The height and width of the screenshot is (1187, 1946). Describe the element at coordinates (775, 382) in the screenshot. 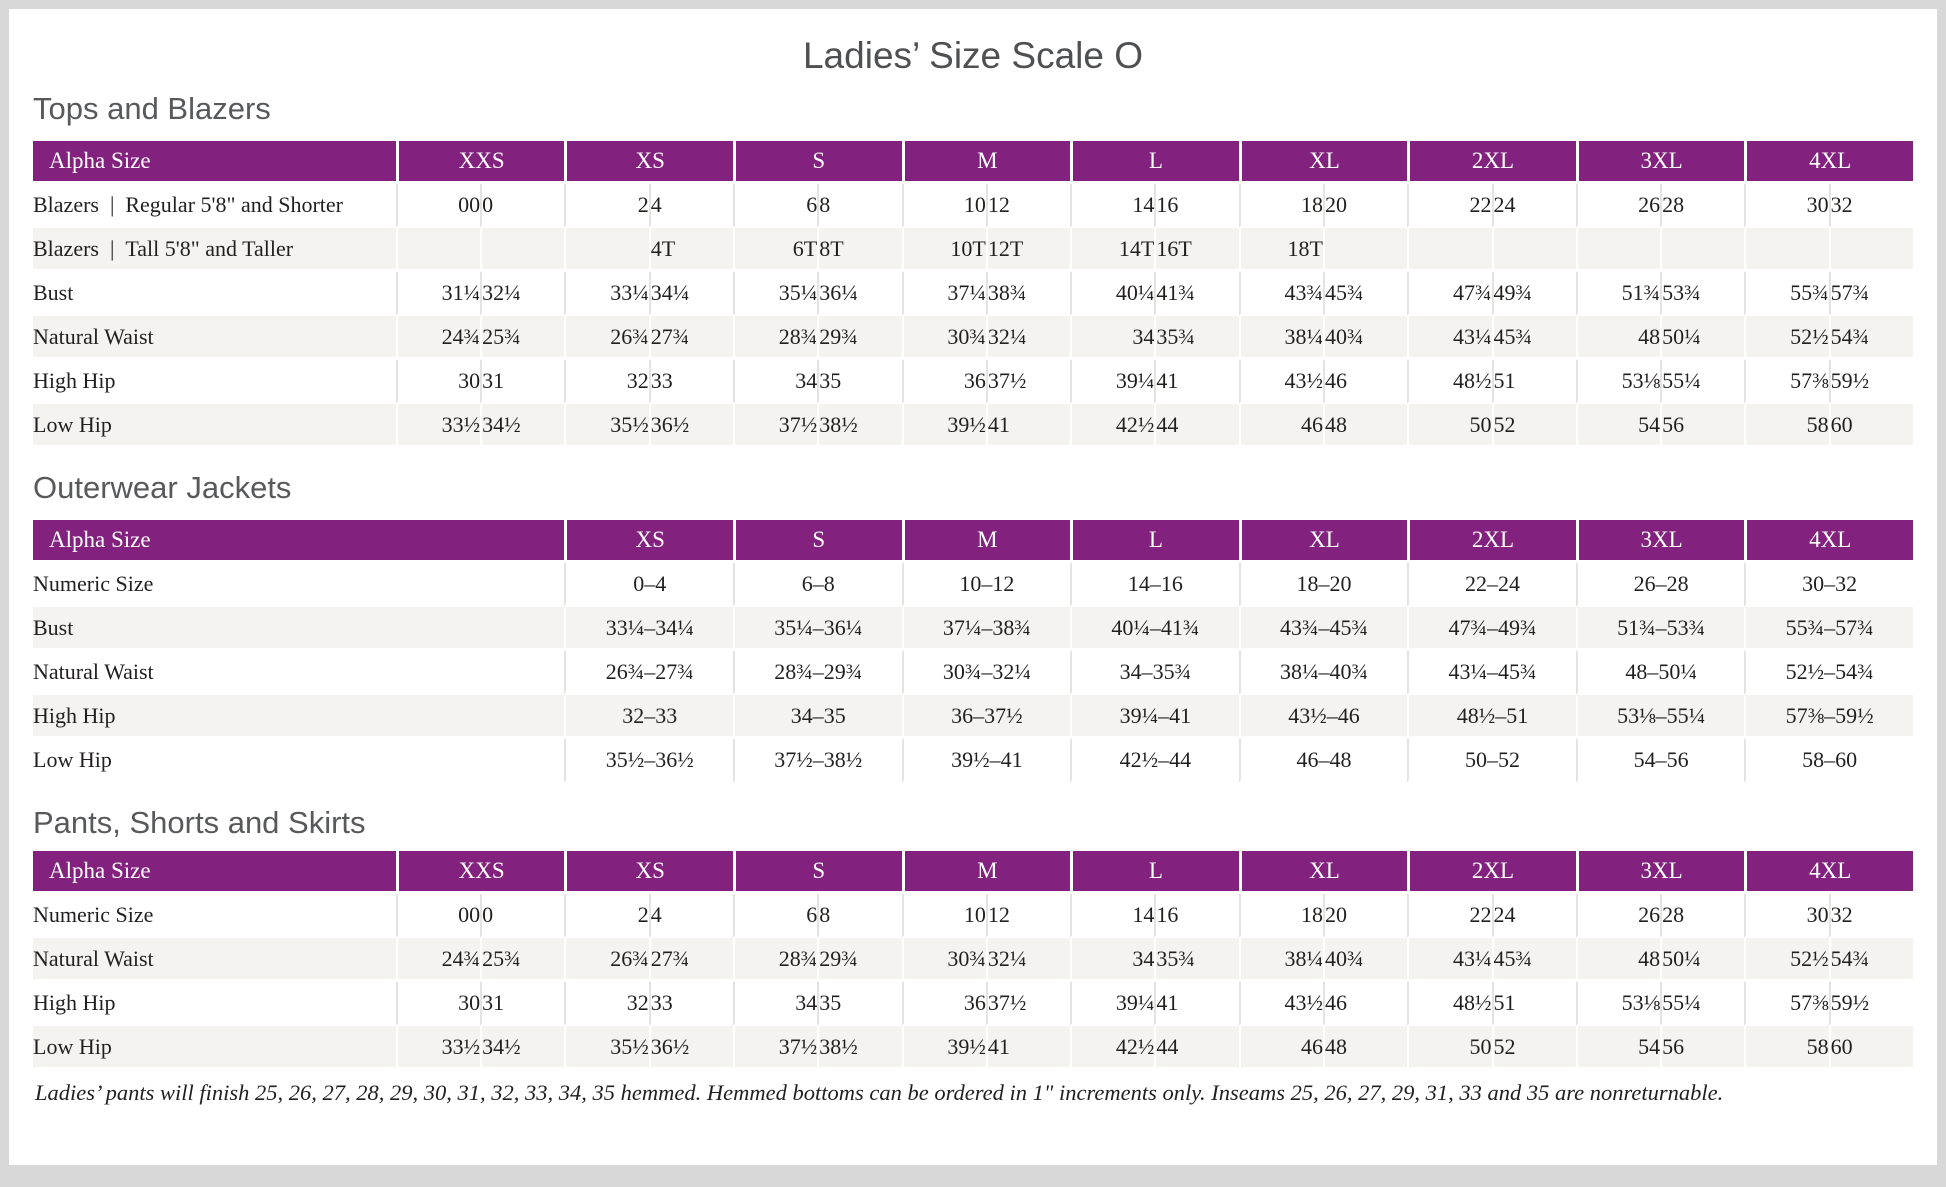

I see `size-cell: 34` at that location.